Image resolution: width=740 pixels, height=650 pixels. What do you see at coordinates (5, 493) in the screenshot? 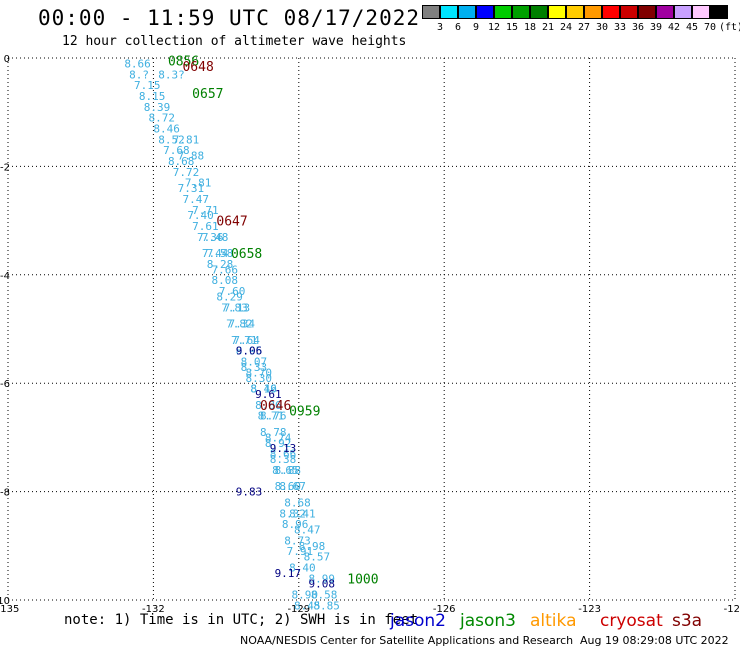
I see `y-tick-label: -8` at bounding box center [5, 493].